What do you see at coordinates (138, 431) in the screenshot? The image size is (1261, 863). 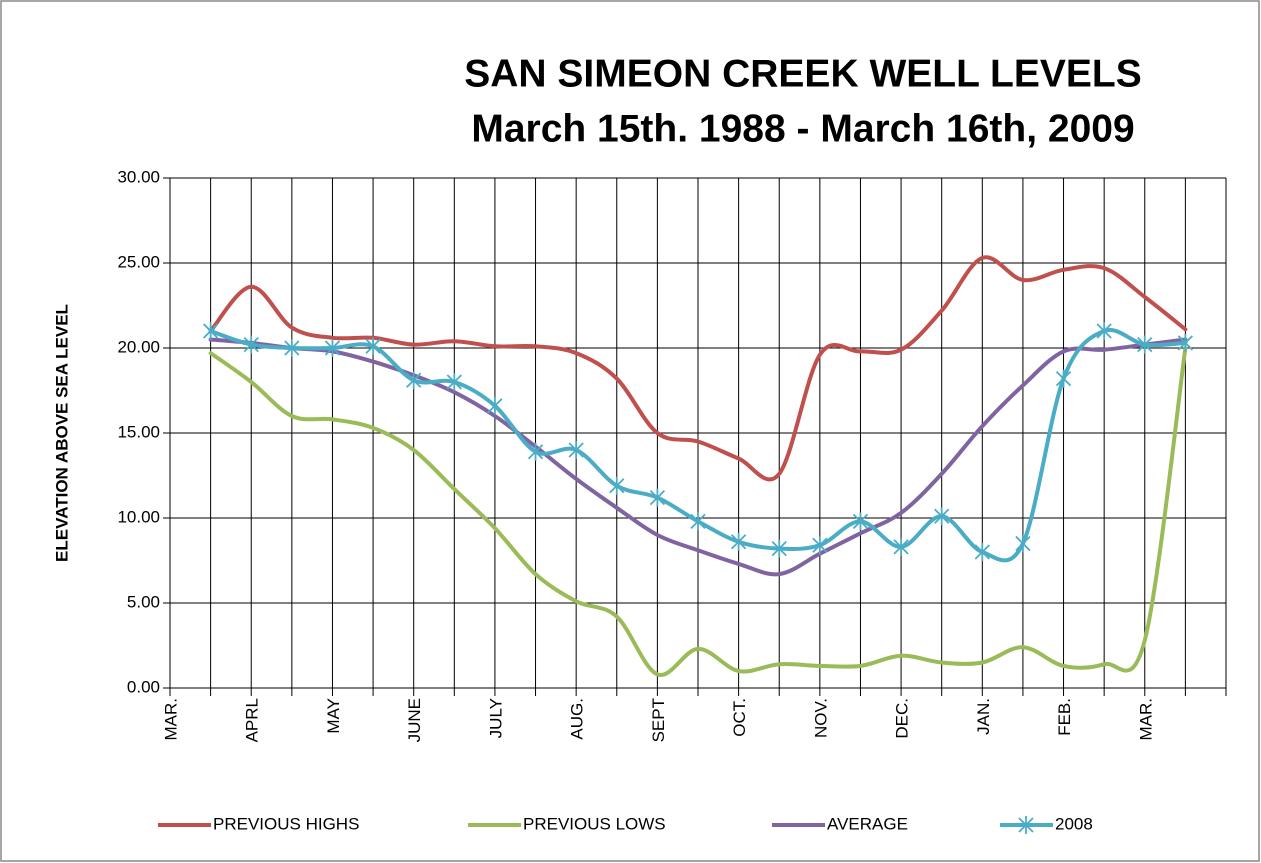 I see `y-tick-label: 15.00` at bounding box center [138, 431].